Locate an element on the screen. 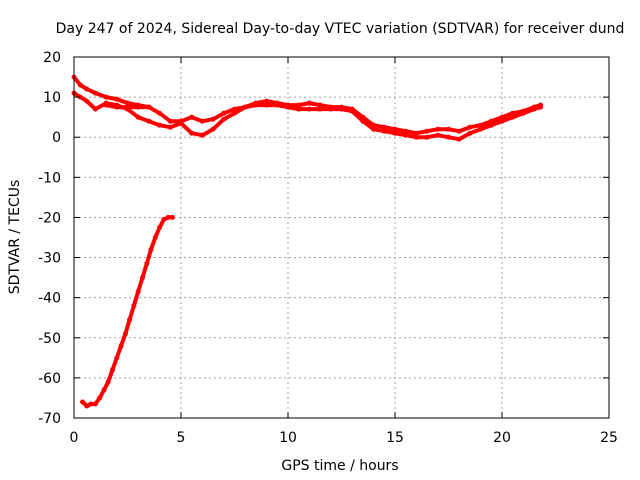  x-tick-label: 20 is located at coordinates (502, 438).